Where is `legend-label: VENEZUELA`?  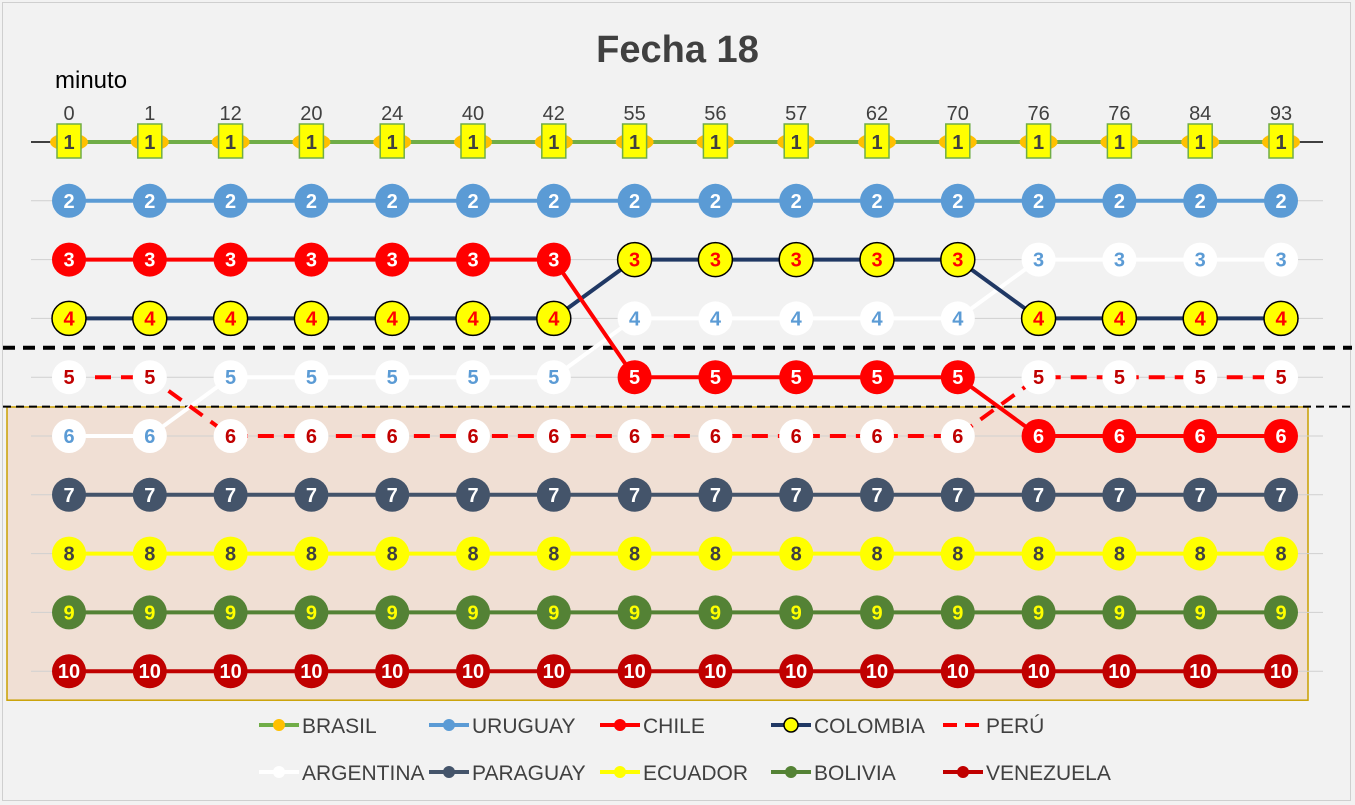 legend-label: VENEZUELA is located at coordinates (1048, 773).